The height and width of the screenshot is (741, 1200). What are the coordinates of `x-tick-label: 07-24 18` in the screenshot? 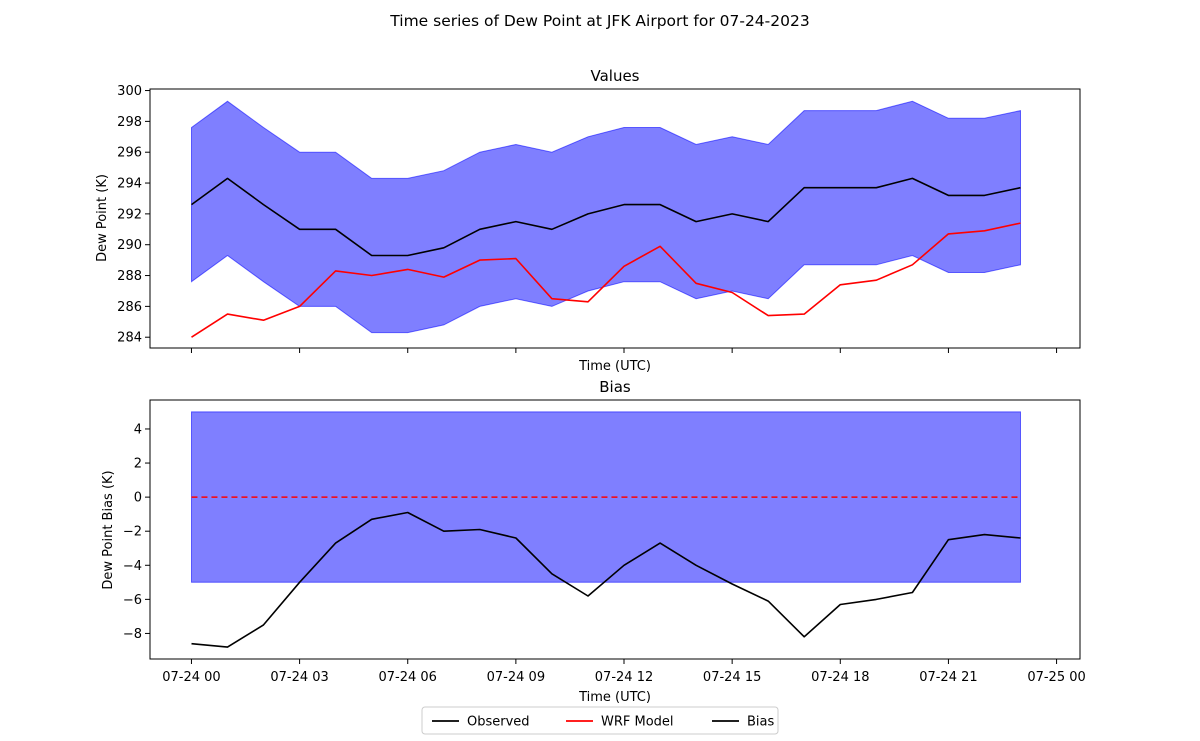 It's located at (840, 677).